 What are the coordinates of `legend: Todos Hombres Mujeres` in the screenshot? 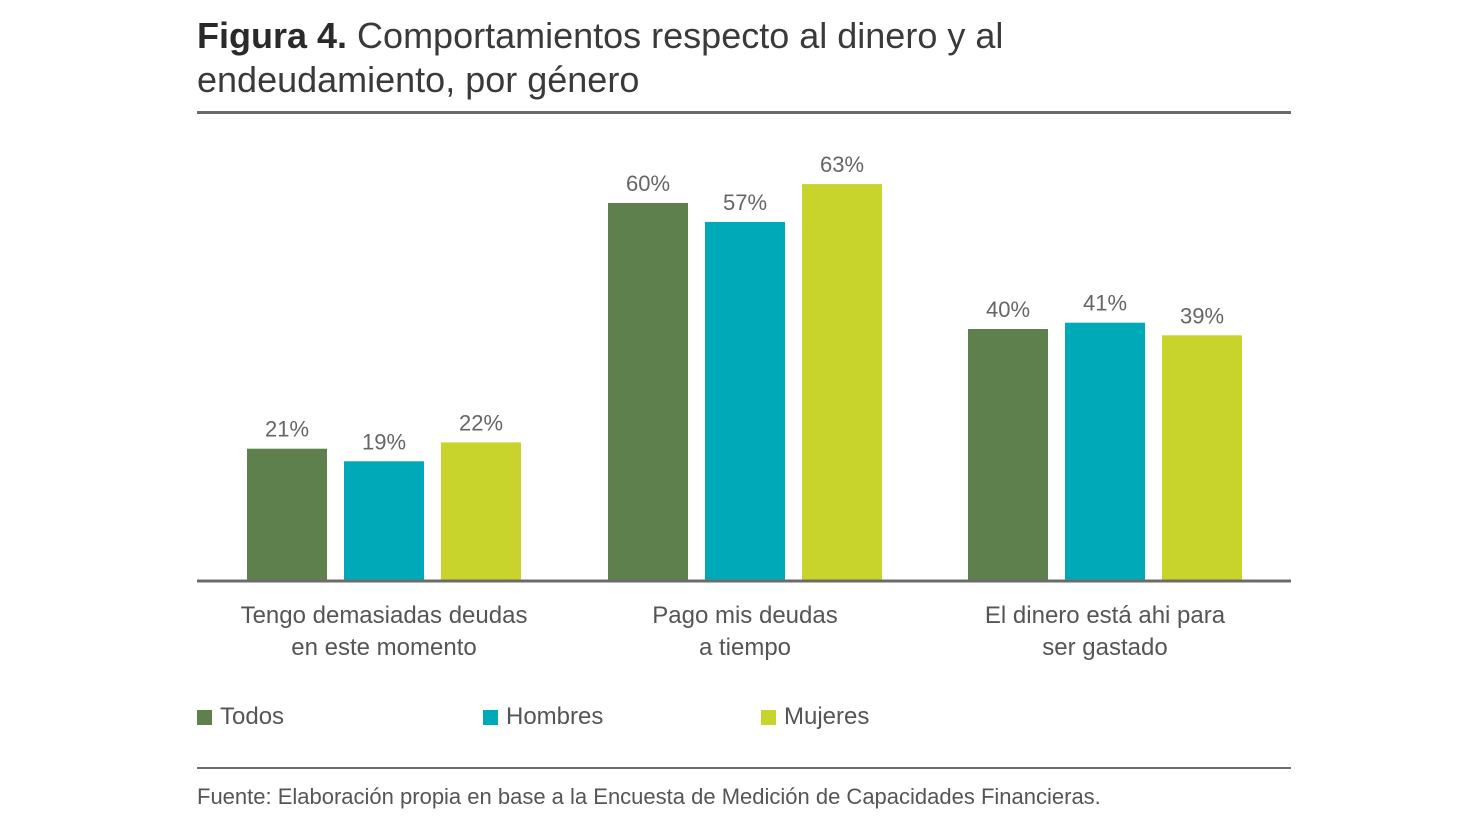 It's located at (647, 718).